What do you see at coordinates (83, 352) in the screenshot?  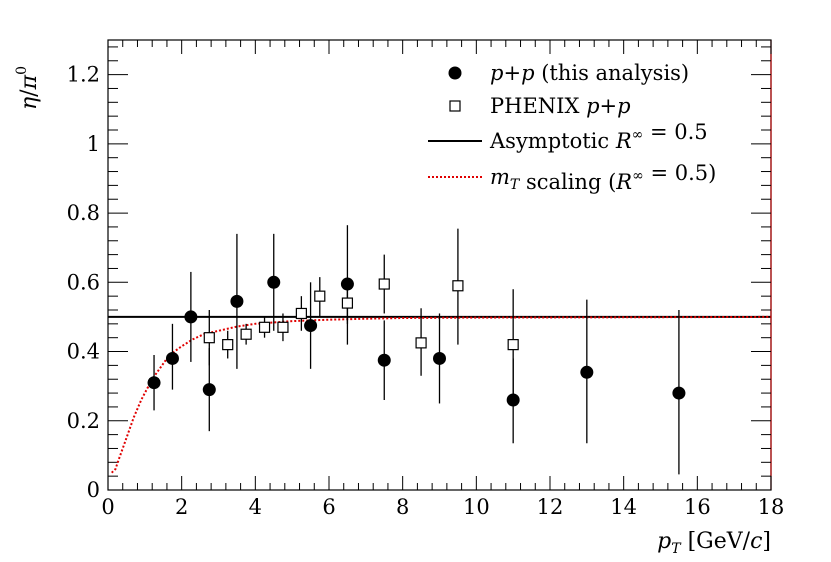 I see `y-tick-label: 0.4` at bounding box center [83, 352].